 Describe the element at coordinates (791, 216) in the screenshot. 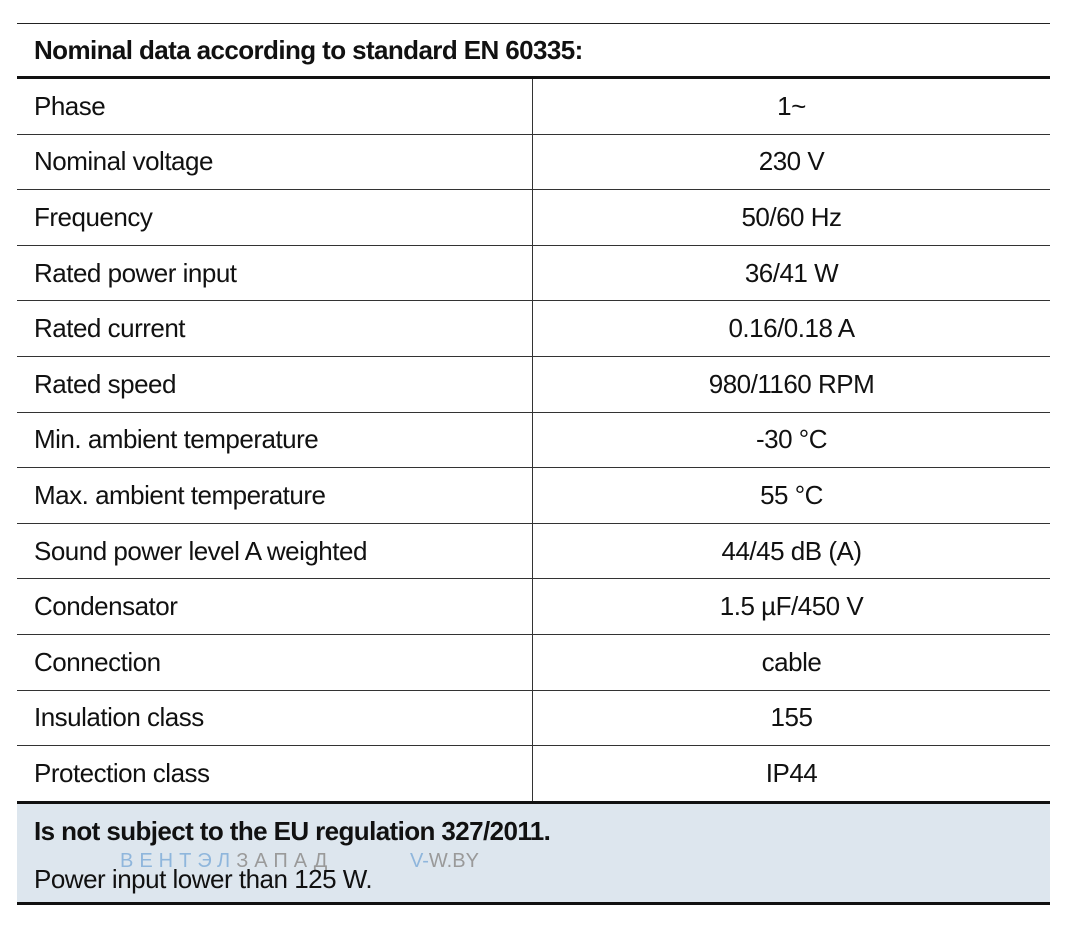

I see `row-value: 50/60 Hz` at that location.